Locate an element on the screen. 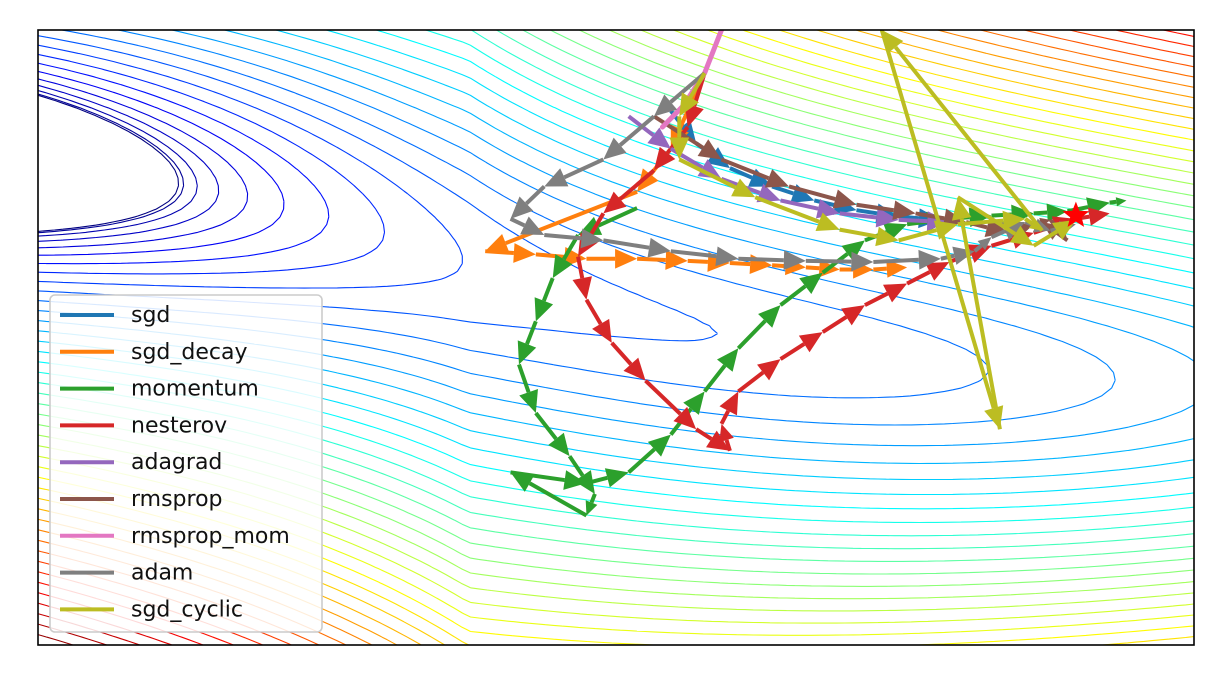 The image size is (1224, 684). legend-label: adam is located at coordinates (162, 573).